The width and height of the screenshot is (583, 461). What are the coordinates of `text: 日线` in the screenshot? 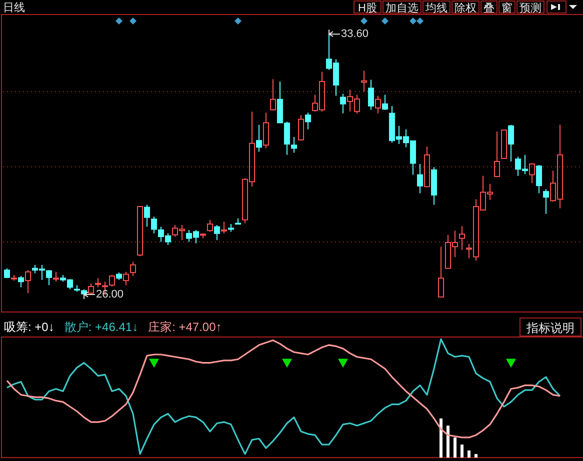 It's located at (14, 7).